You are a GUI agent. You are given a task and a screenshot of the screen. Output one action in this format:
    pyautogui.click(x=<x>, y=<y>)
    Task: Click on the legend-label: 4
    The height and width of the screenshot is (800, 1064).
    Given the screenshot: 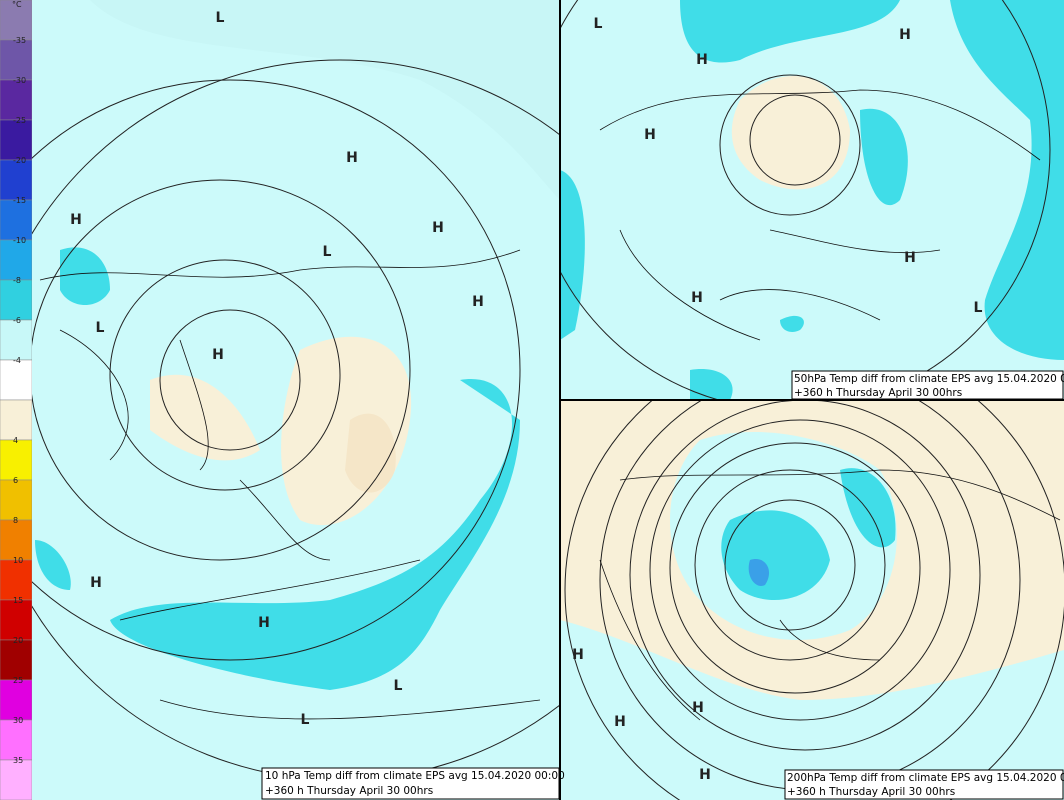 What is the action you would take?
    pyautogui.click(x=15, y=440)
    